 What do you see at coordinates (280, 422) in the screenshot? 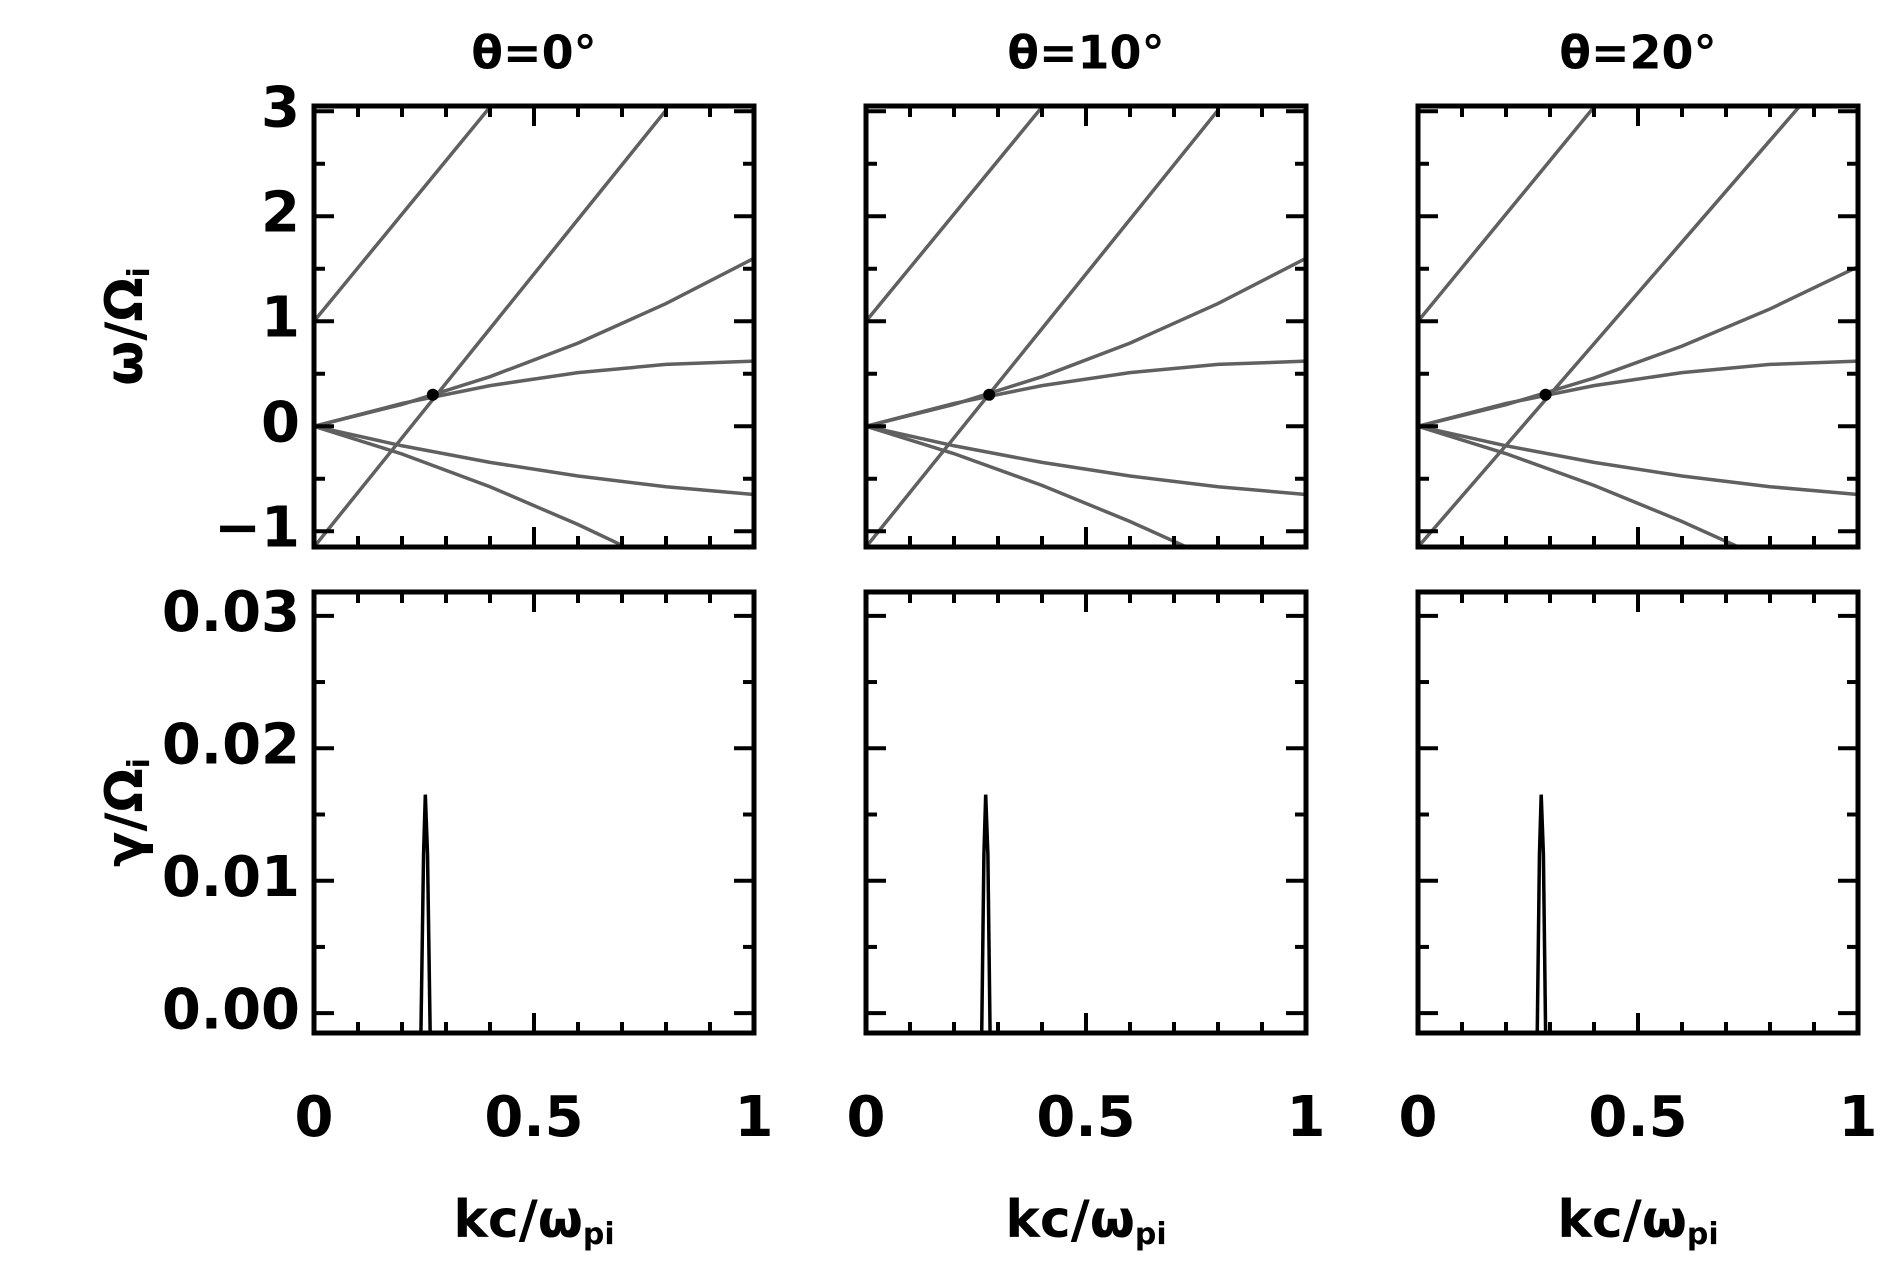
I see `y-tick-label: 0` at bounding box center [280, 422].